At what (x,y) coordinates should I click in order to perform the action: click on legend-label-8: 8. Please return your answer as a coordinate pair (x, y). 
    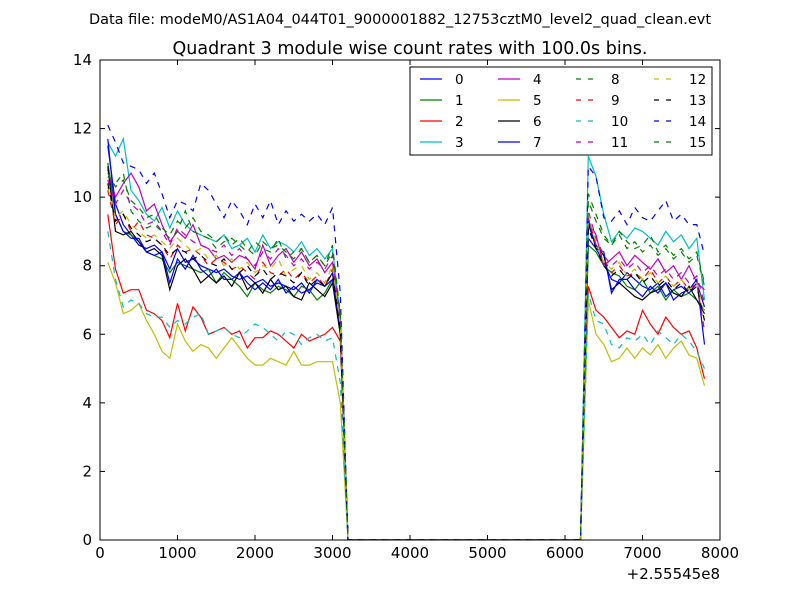
    Looking at the image, I should click on (615, 80).